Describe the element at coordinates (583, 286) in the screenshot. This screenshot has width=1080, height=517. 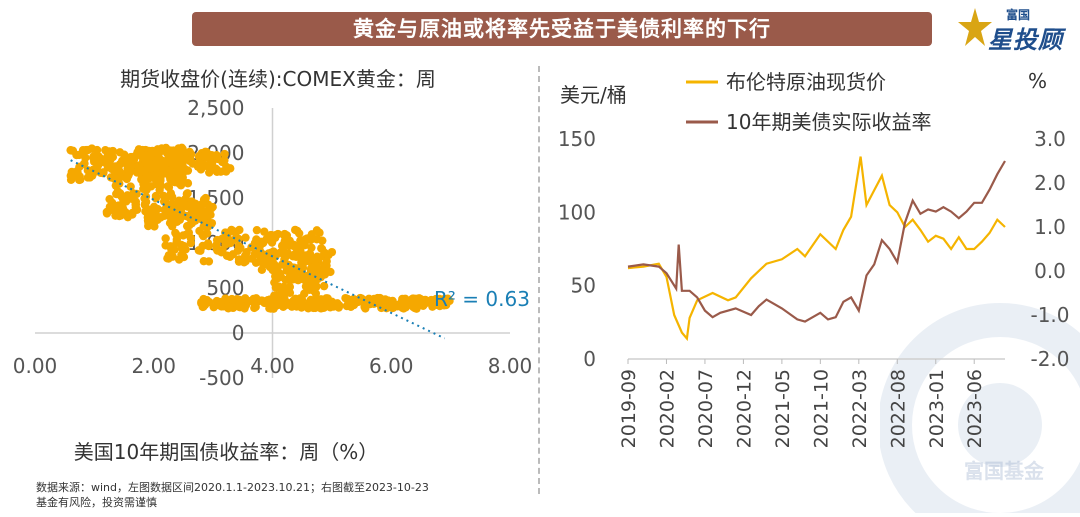
I see `left-y-tick-label: 50` at that location.